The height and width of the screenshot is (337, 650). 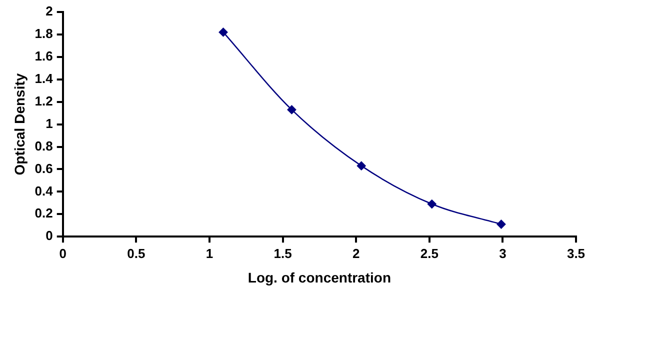 I want to click on y-tick-label: 2, so click(x=49, y=11).